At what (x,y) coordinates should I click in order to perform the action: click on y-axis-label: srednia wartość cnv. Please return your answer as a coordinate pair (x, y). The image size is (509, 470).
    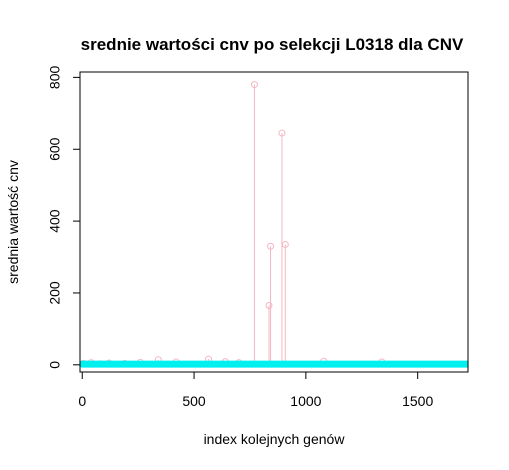
    Looking at the image, I should click on (13, 222).